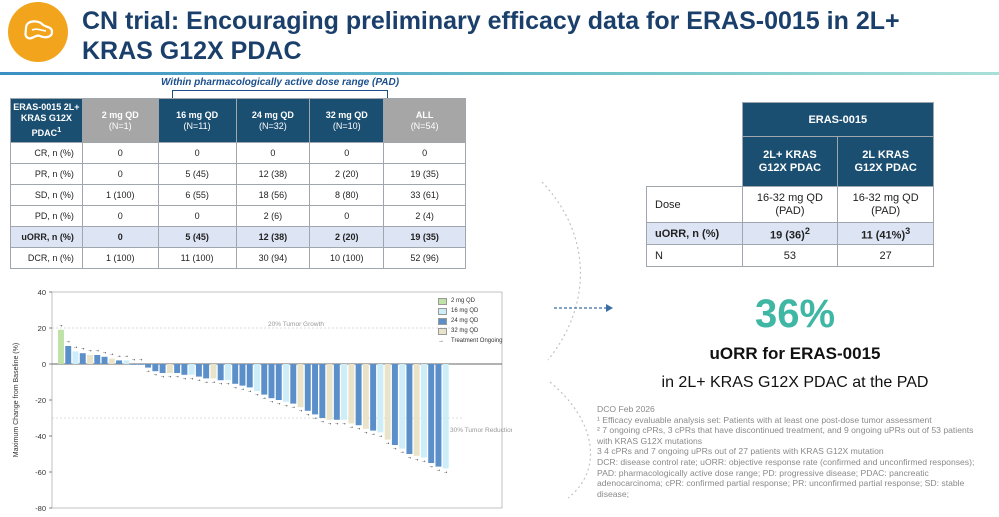 The height and width of the screenshot is (517, 999). Describe the element at coordinates (787, 235) in the screenshot. I see `cell-value: 19 (36)` at that location.